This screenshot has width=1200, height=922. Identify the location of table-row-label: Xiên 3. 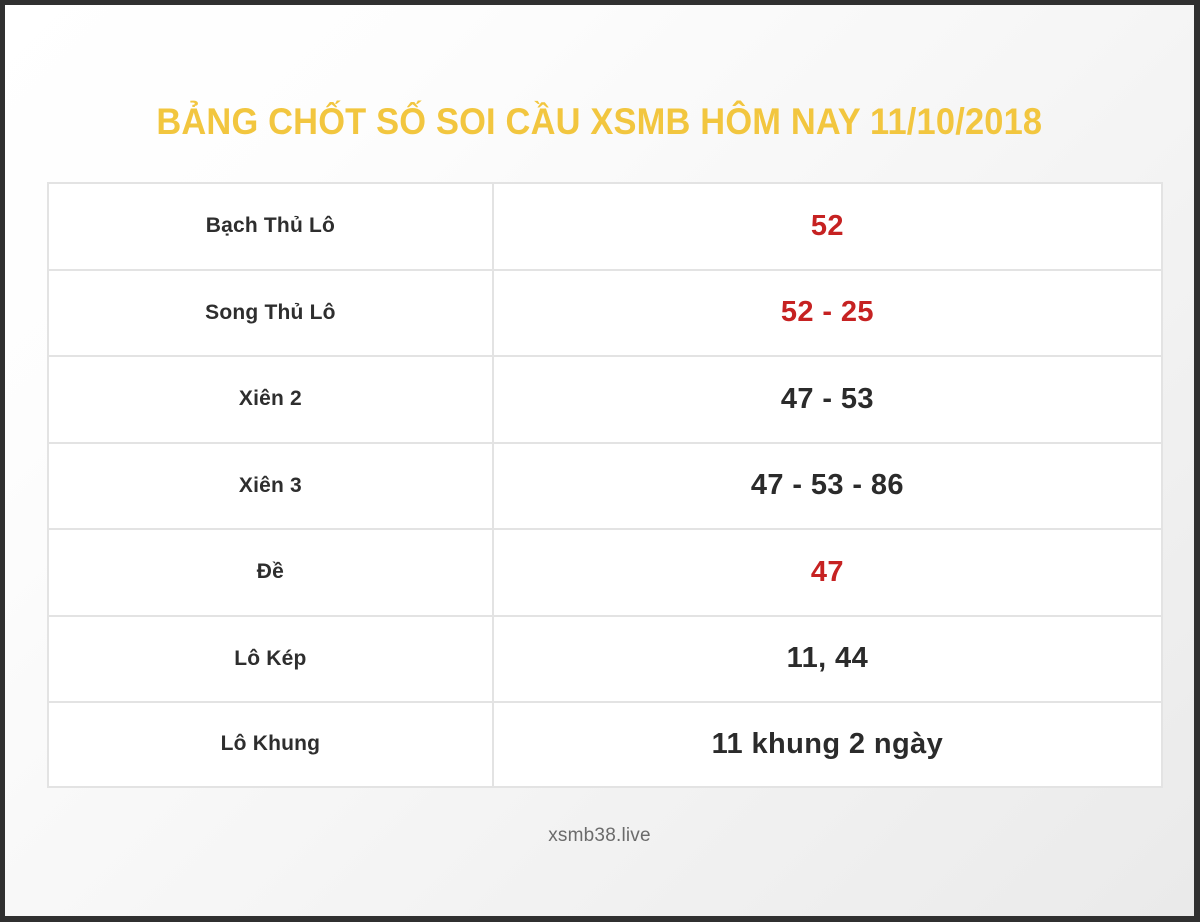
(271, 485).